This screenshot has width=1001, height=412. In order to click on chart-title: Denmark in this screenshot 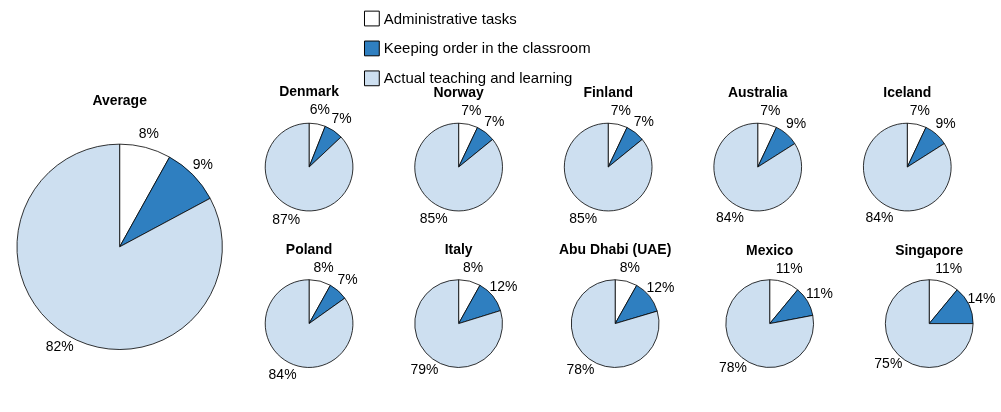, I will do `click(309, 91)`.